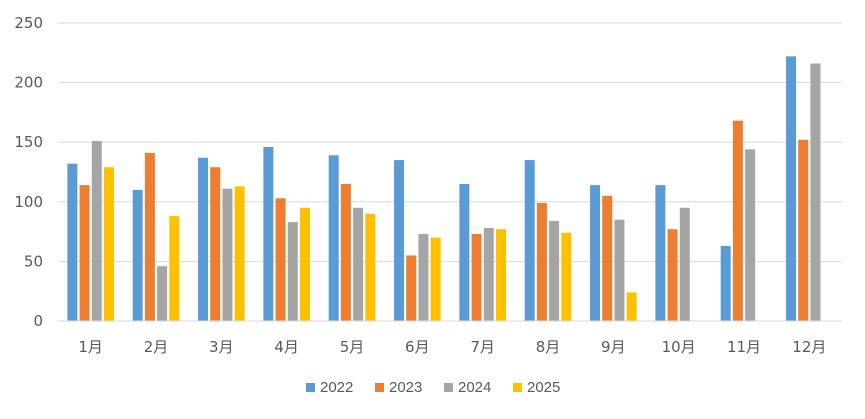 The width and height of the screenshot is (865, 419). I want to click on x-tick-label: 8月, so click(548, 347).